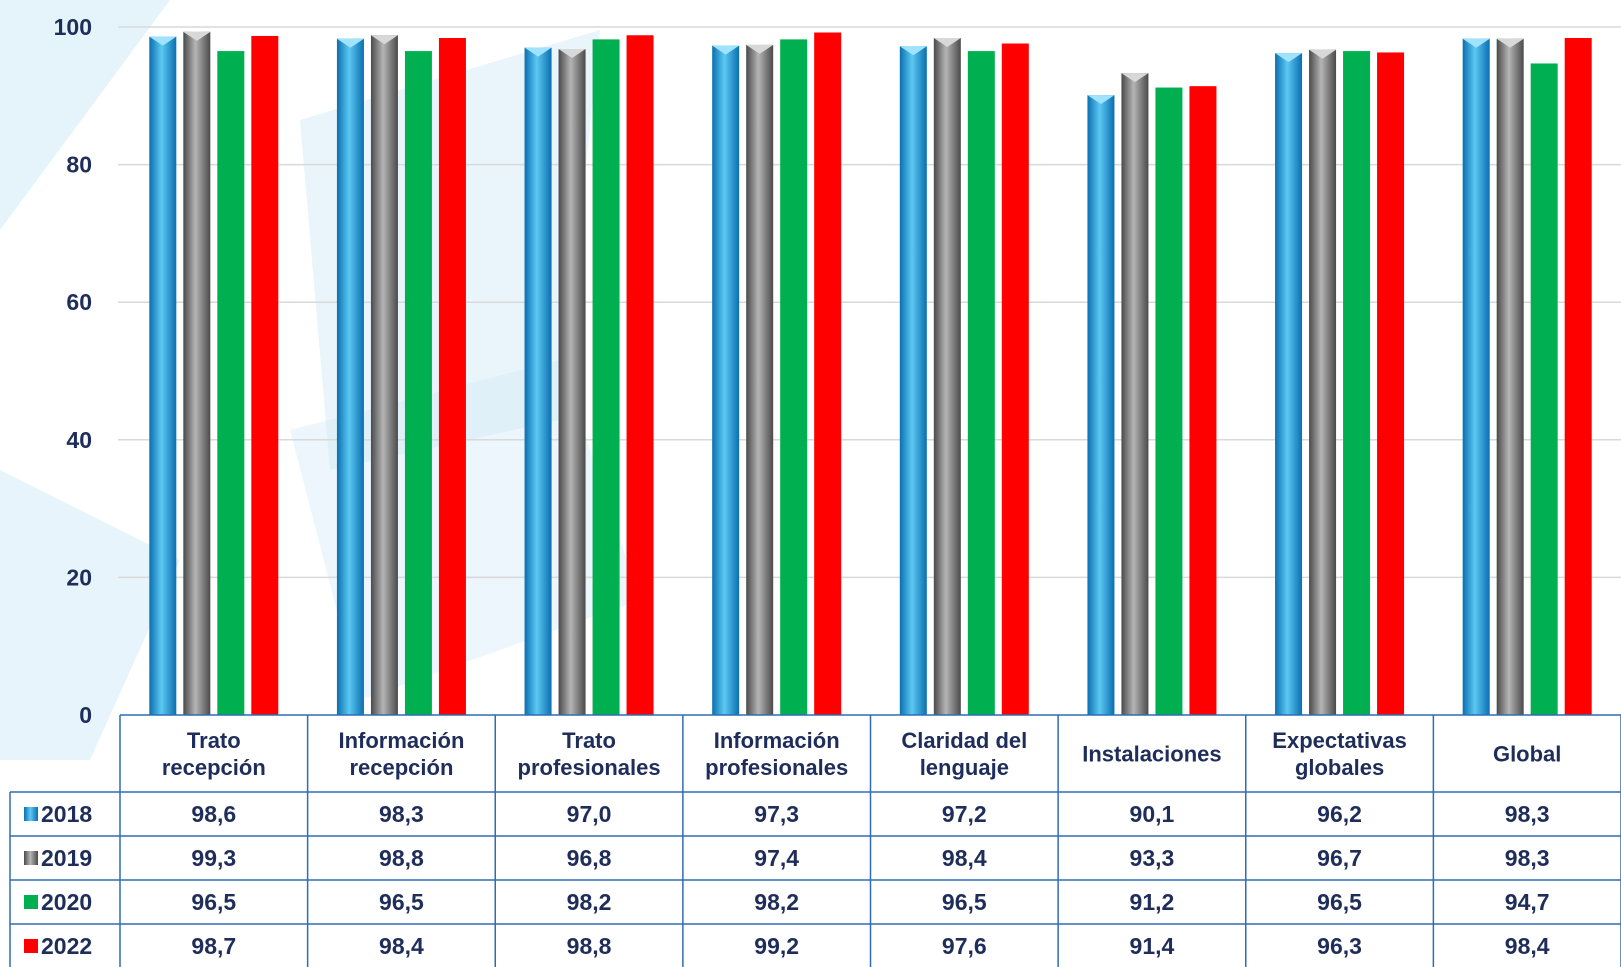  What do you see at coordinates (1151, 754) in the screenshot?
I see `category-label: Instalaciones` at bounding box center [1151, 754].